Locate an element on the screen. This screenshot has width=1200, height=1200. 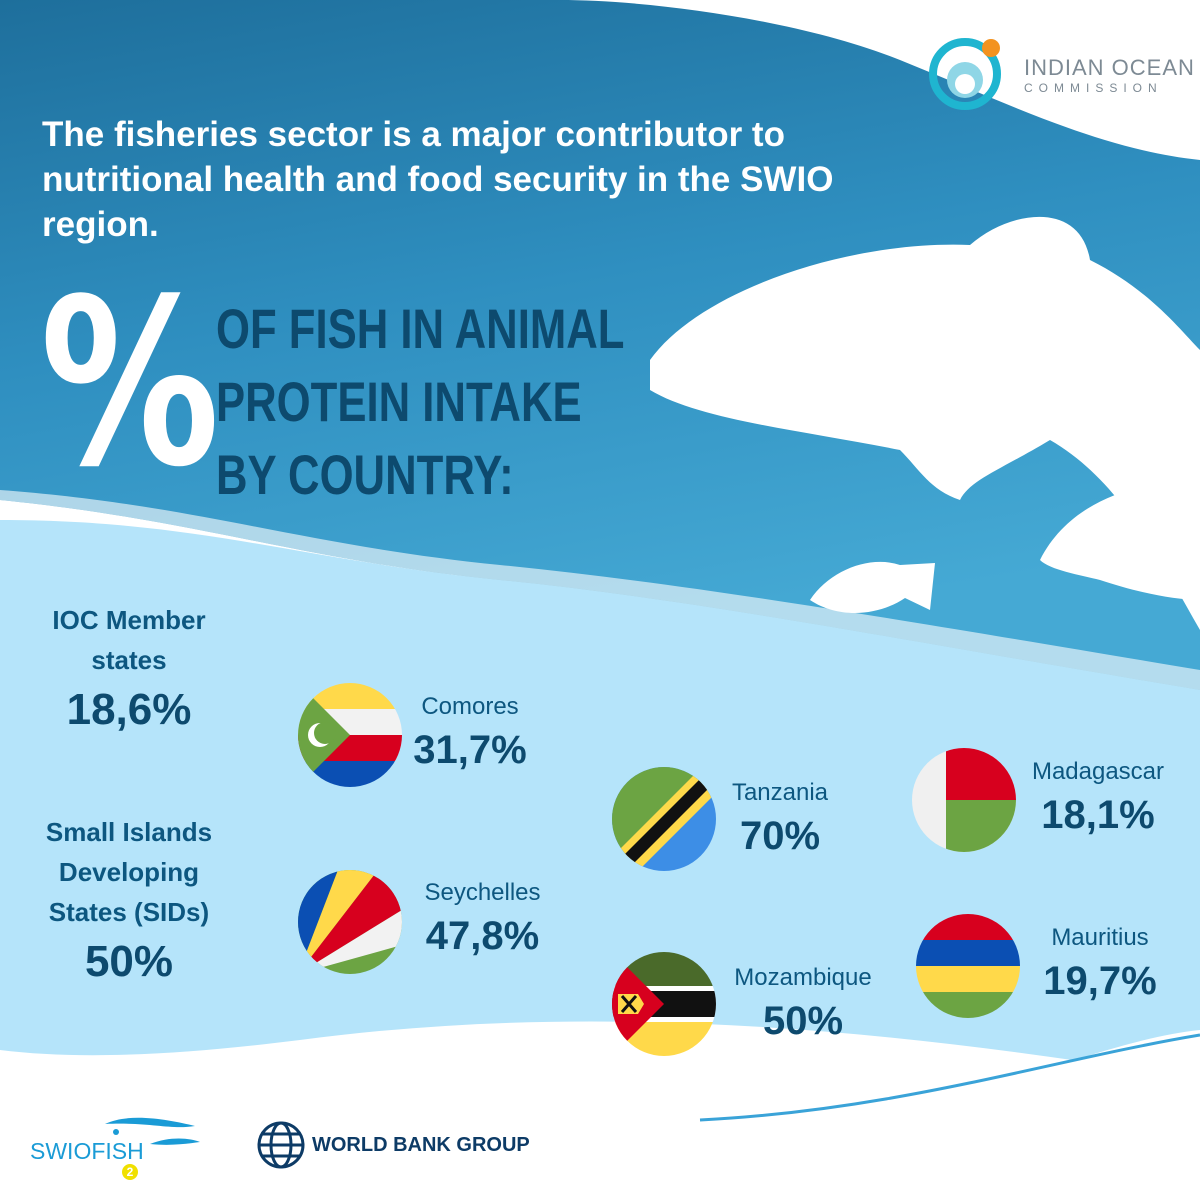
swiofish-text: SWIOFISH is located at coordinates (87, 1151).